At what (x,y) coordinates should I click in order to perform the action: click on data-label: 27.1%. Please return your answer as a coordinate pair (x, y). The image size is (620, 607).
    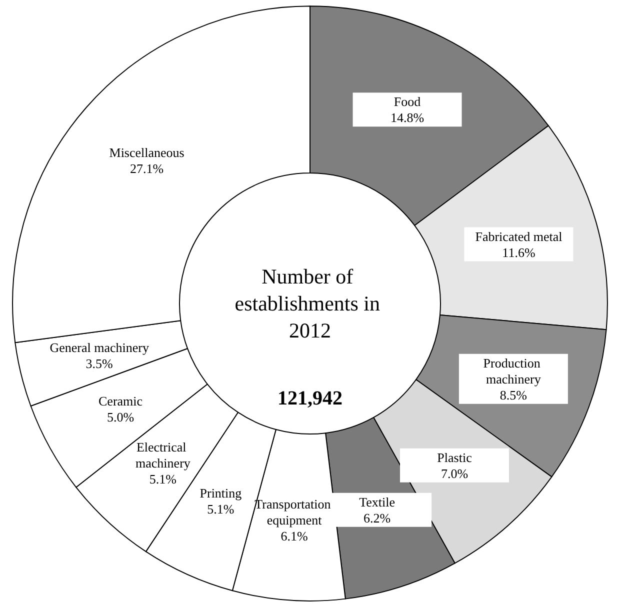
    Looking at the image, I should click on (147, 168).